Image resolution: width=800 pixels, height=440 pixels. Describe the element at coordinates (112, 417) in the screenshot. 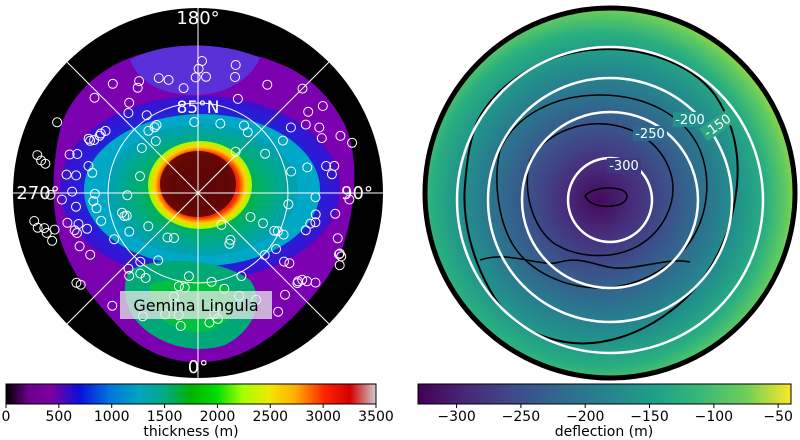

I see `colorbar-tick-label: 1000` at that location.